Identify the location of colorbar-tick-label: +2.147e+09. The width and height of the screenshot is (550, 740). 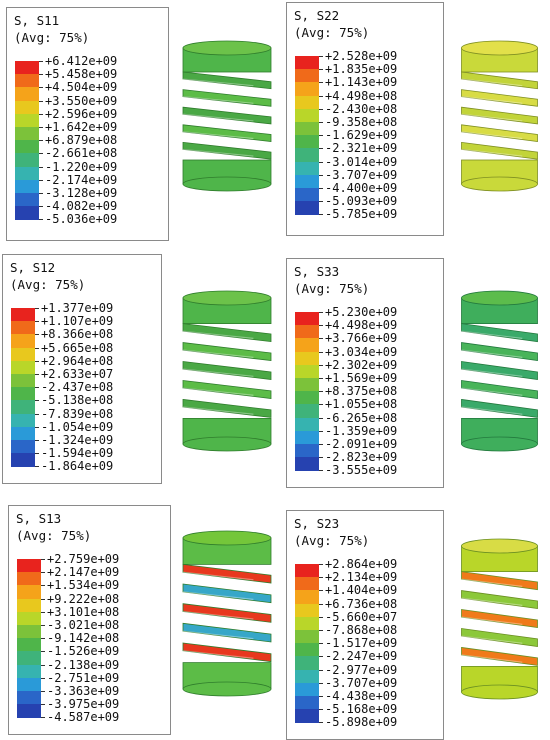
(83, 572).